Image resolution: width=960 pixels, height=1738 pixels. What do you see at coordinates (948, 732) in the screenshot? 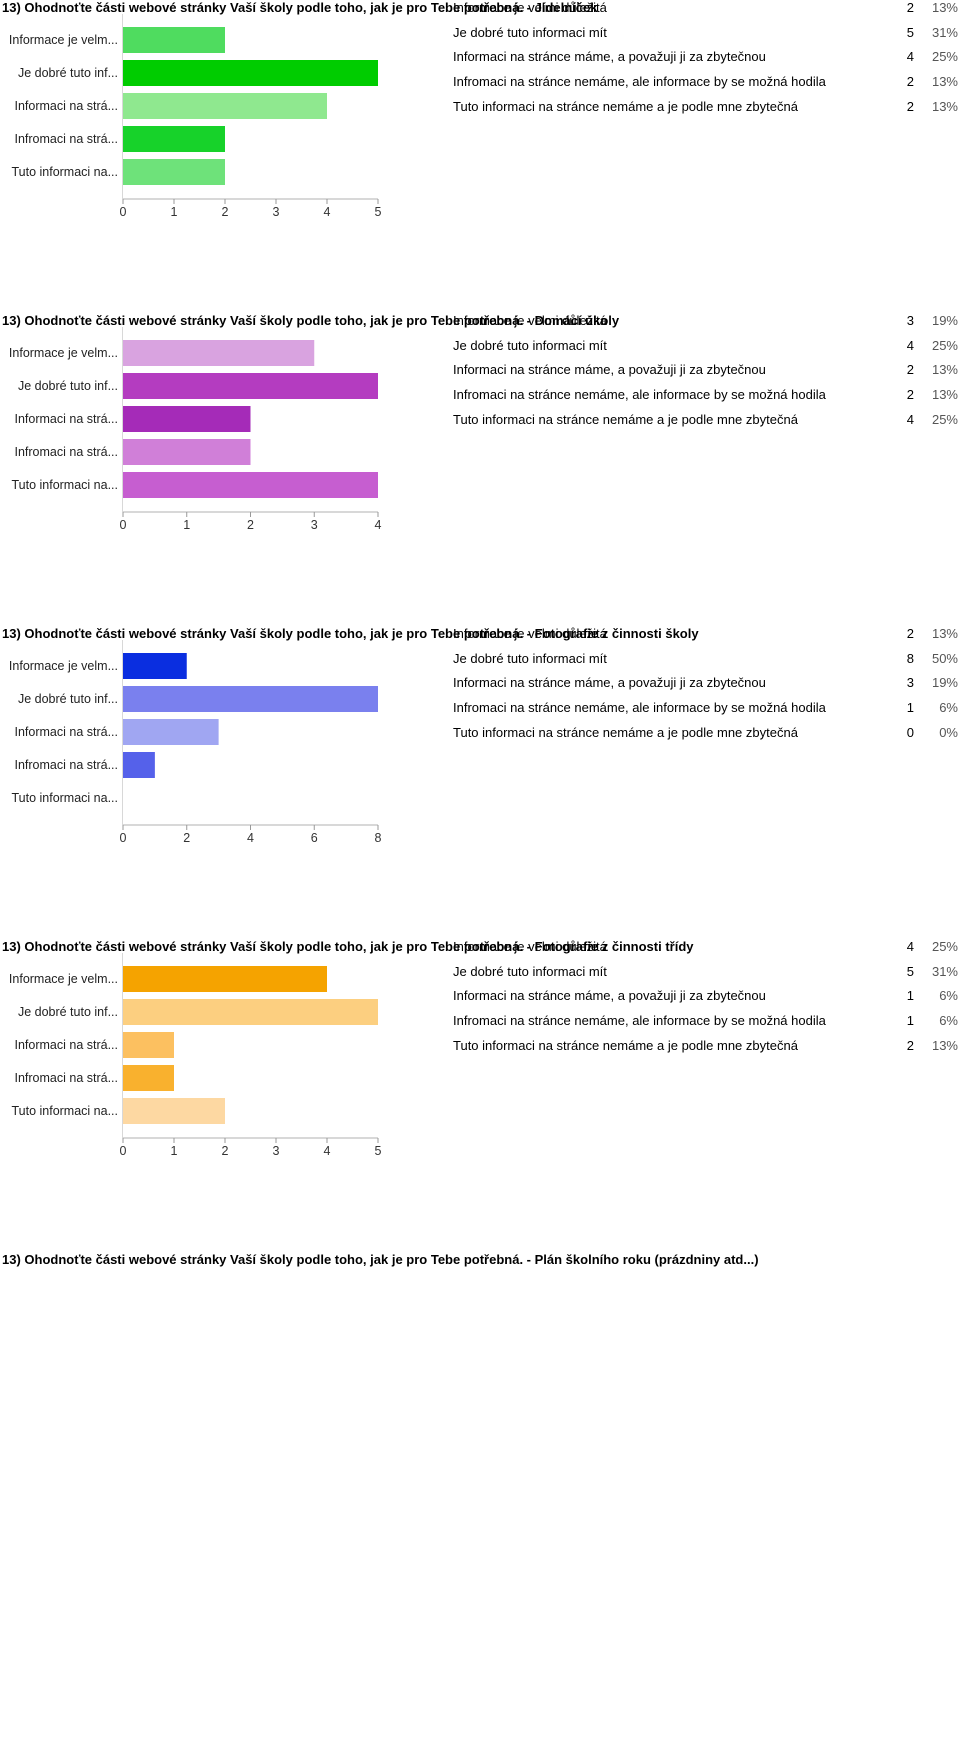
I see `answer-percent: 0%` at bounding box center [948, 732].